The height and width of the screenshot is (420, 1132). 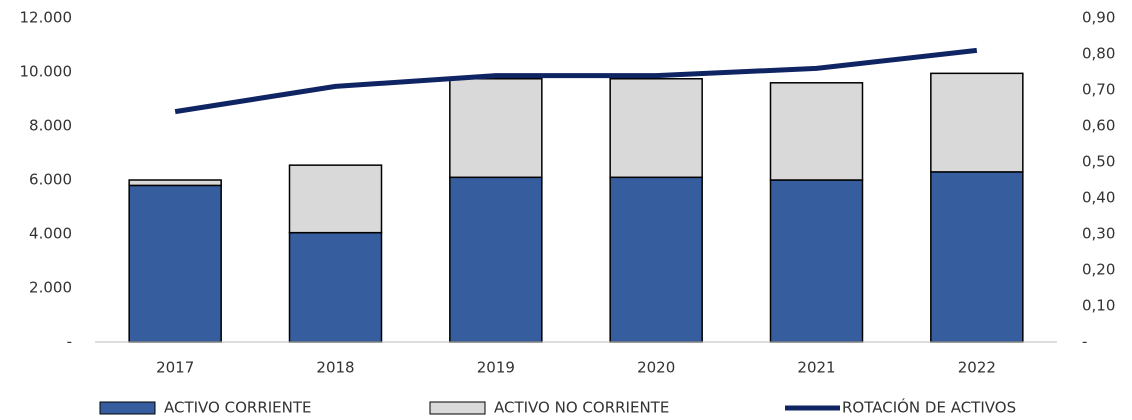 What do you see at coordinates (1098, 90) in the screenshot?
I see `y2-tick-label: 0,70` at bounding box center [1098, 90].